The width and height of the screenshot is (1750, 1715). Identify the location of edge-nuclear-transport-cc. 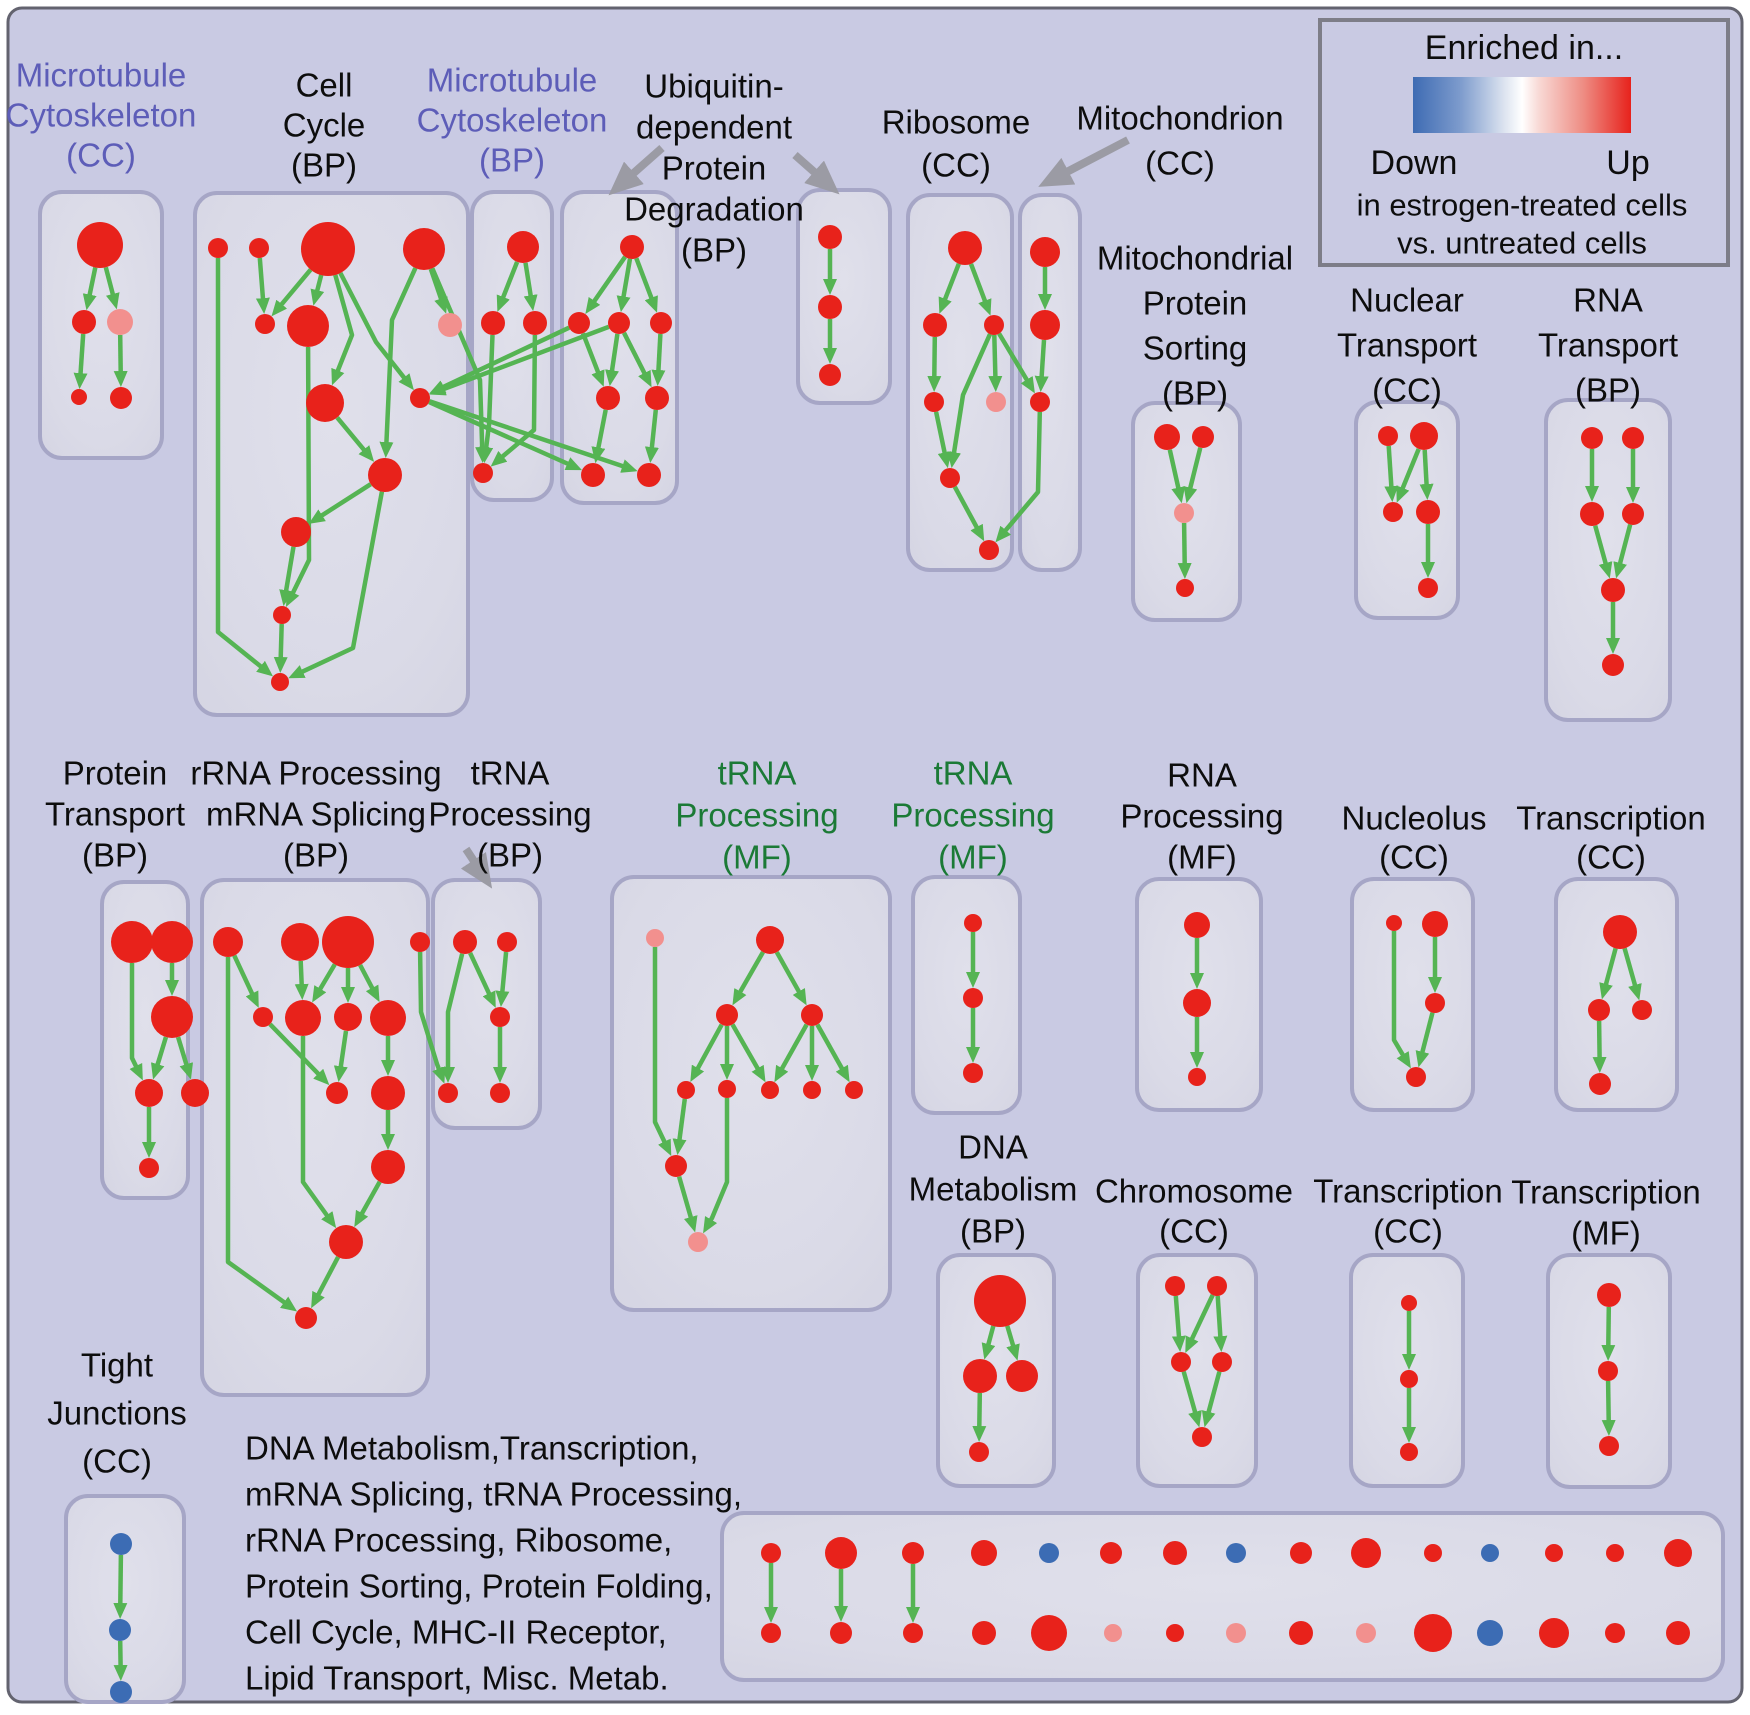
(1391, 474).